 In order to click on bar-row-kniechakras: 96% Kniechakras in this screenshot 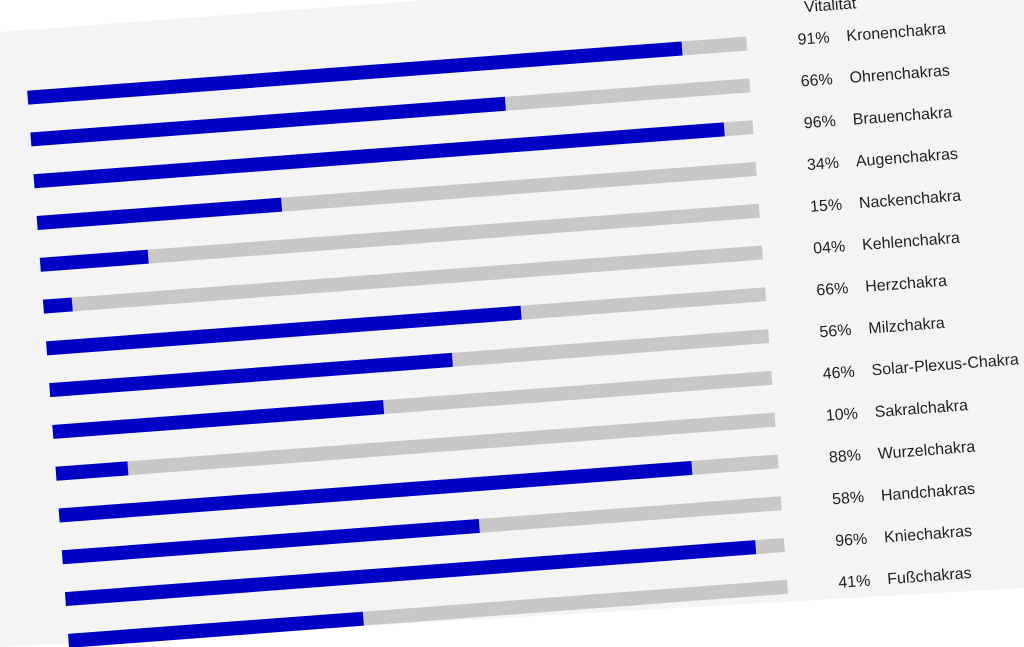, I will do `click(518, 565)`.